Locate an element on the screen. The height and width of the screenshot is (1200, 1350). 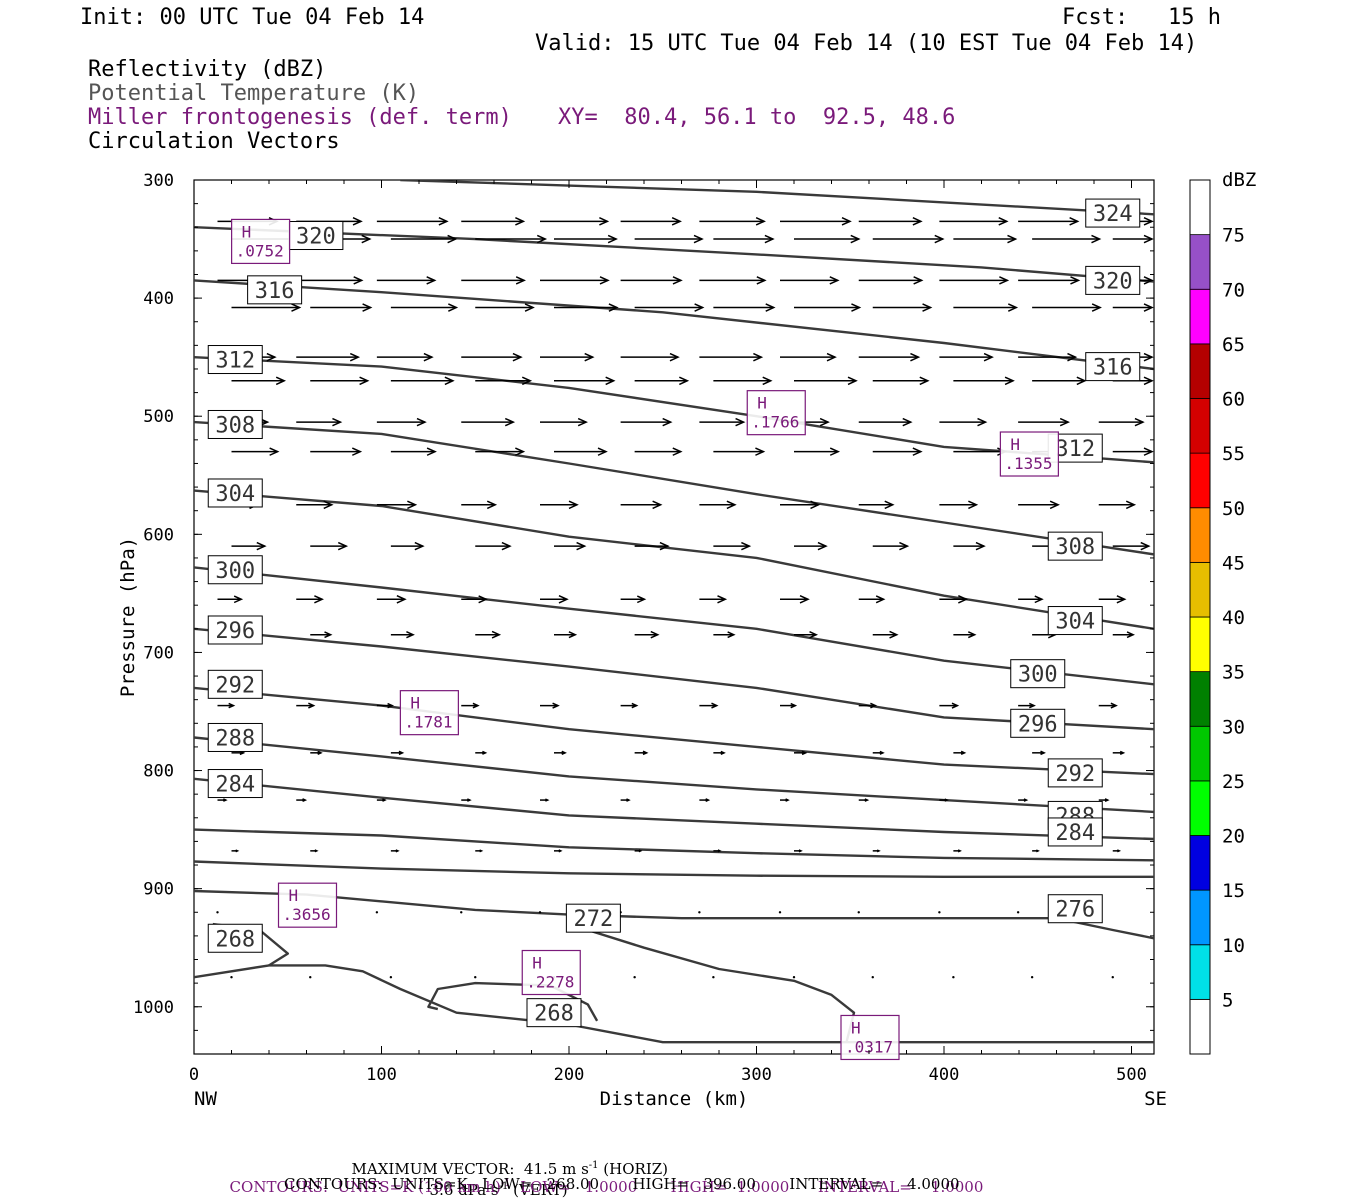
contour-label: 316 is located at coordinates (1113, 368).